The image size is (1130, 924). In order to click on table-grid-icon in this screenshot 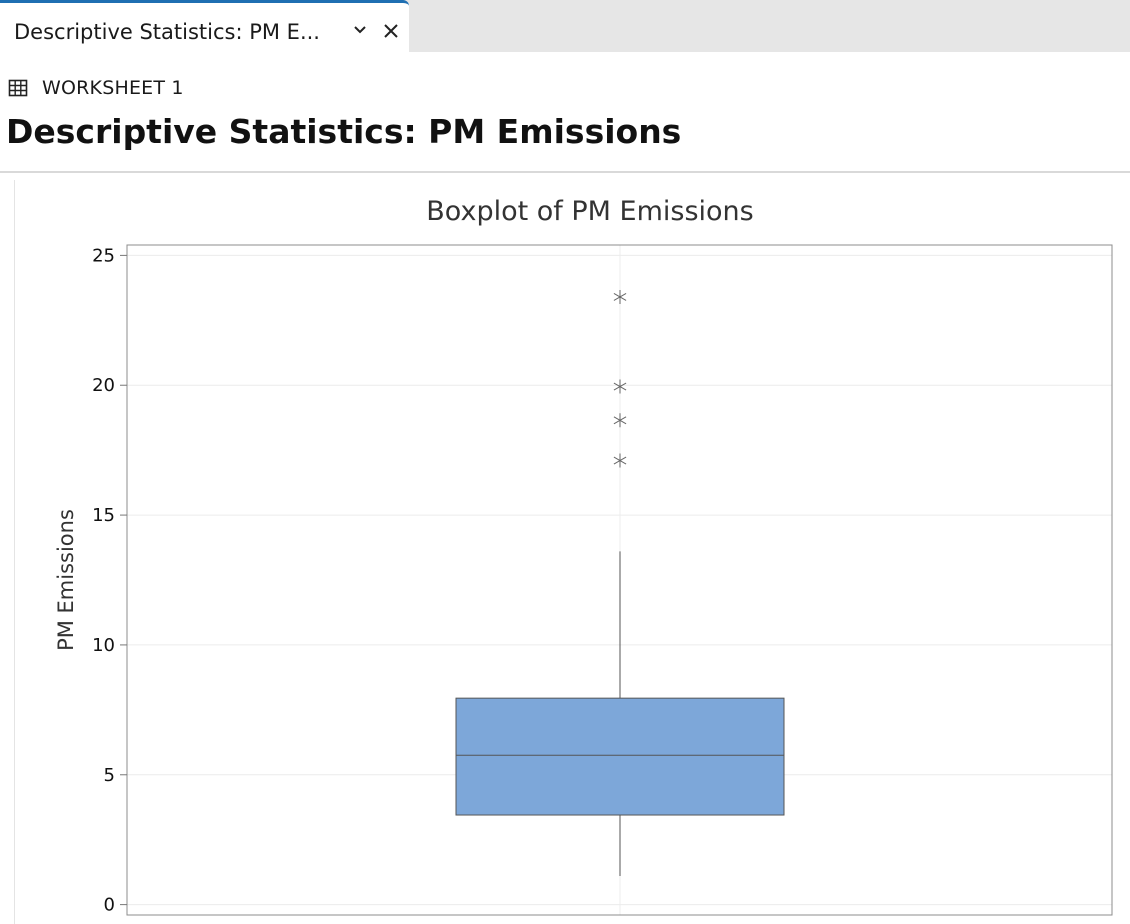, I will do `click(18, 88)`.